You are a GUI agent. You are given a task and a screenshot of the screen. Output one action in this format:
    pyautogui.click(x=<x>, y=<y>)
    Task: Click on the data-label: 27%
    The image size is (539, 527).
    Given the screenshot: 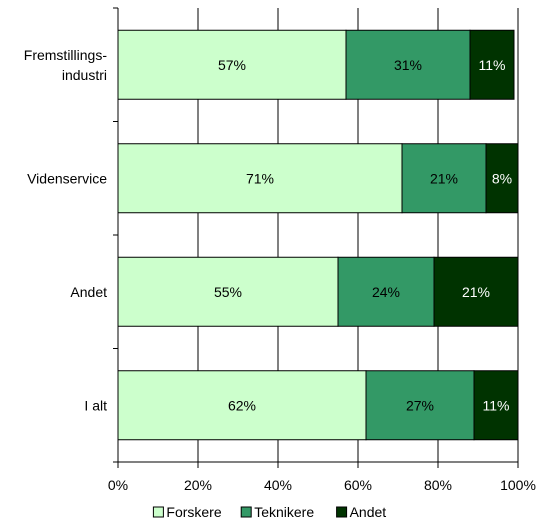 What is the action you would take?
    pyautogui.click(x=420, y=405)
    